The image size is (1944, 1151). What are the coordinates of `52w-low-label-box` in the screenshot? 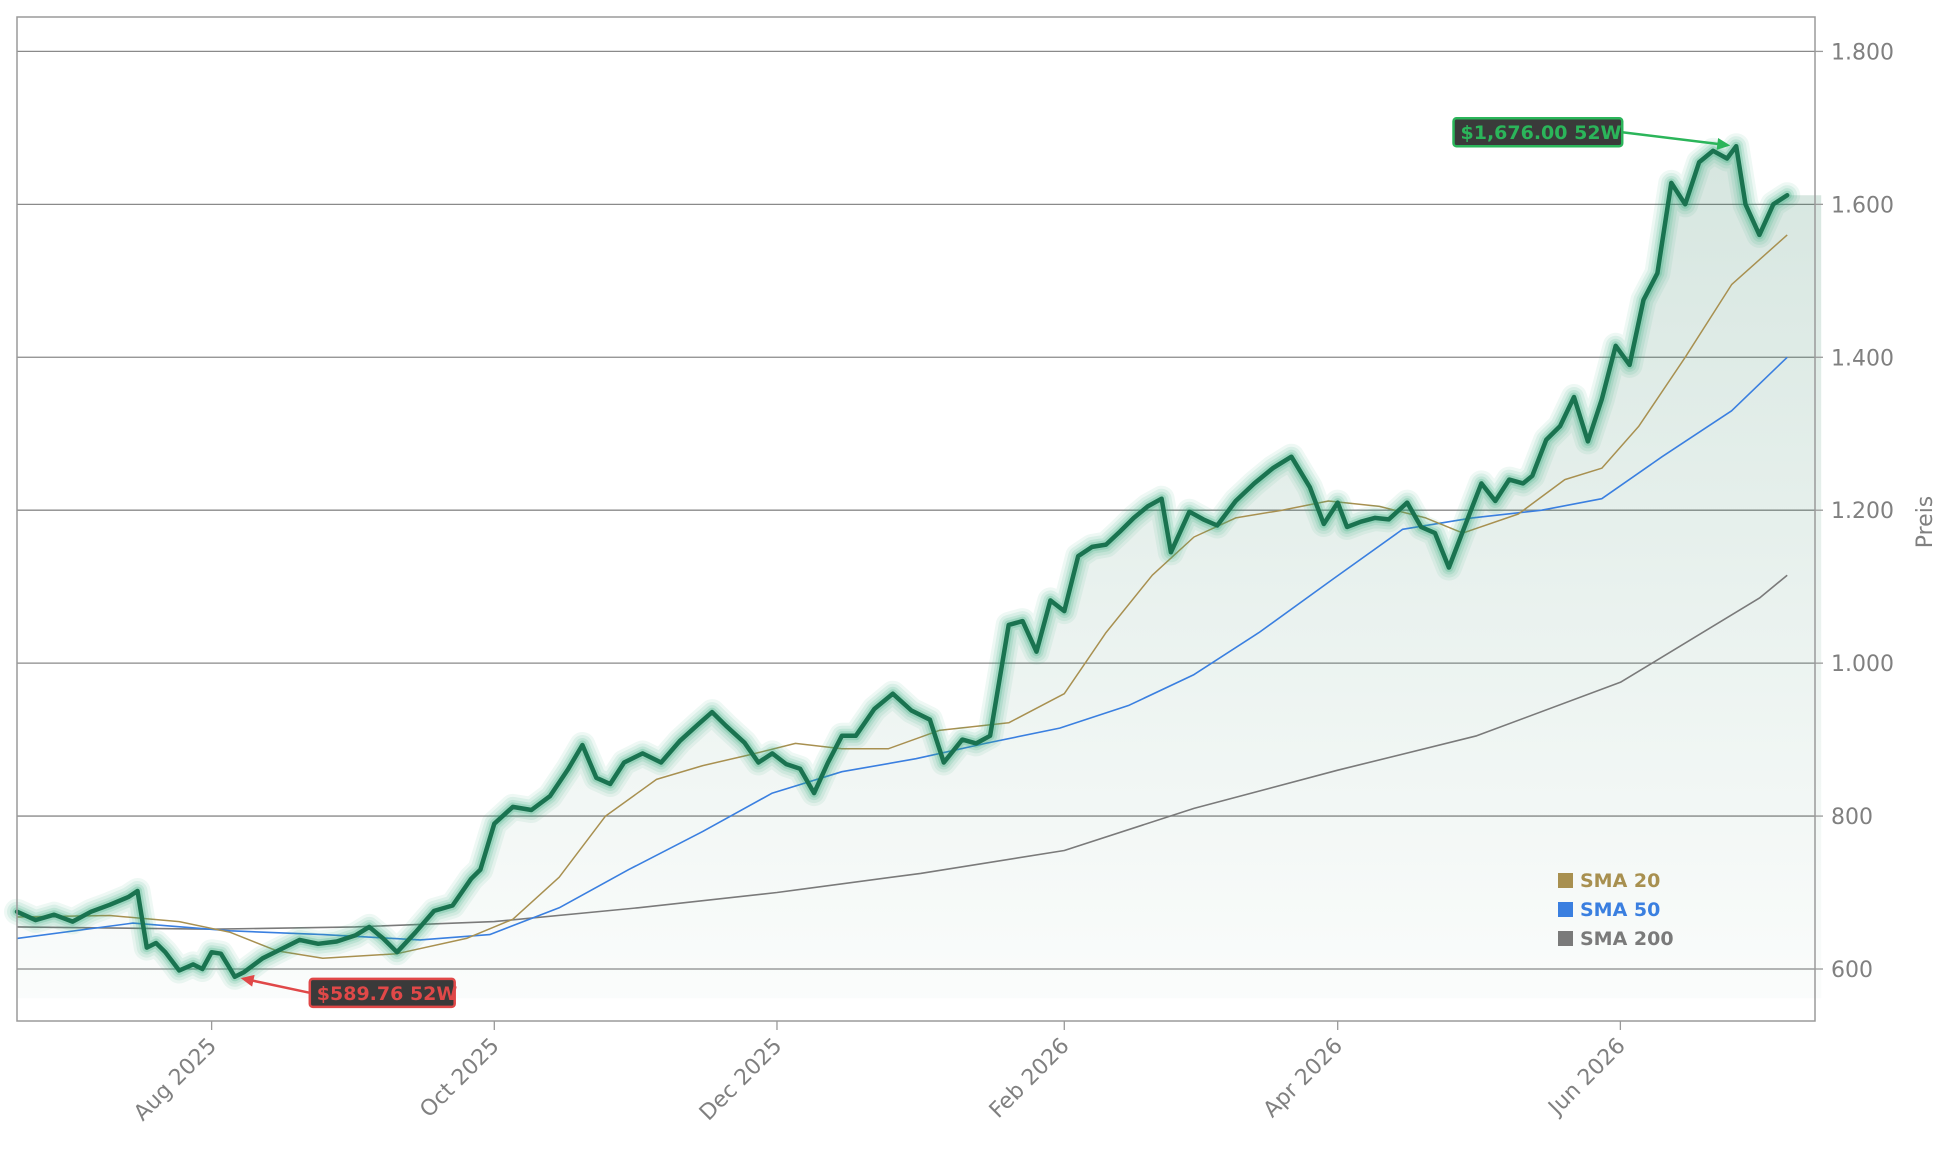 It's located at (382, 993).